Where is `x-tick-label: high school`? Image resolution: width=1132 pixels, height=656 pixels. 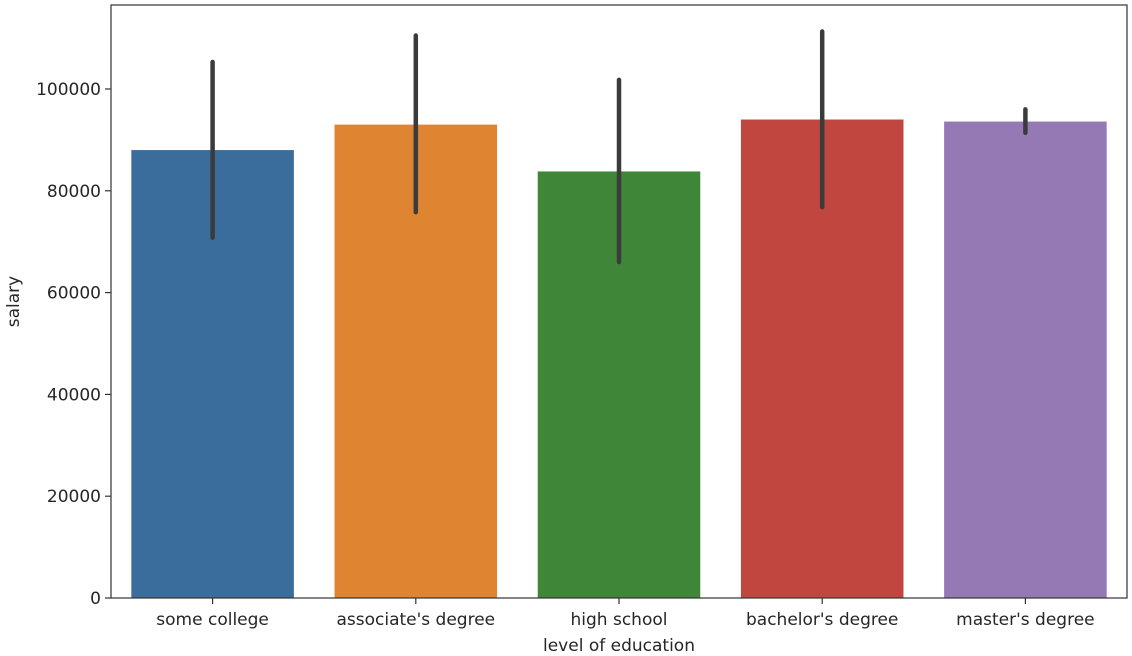
x-tick-label: high school is located at coordinates (619, 620).